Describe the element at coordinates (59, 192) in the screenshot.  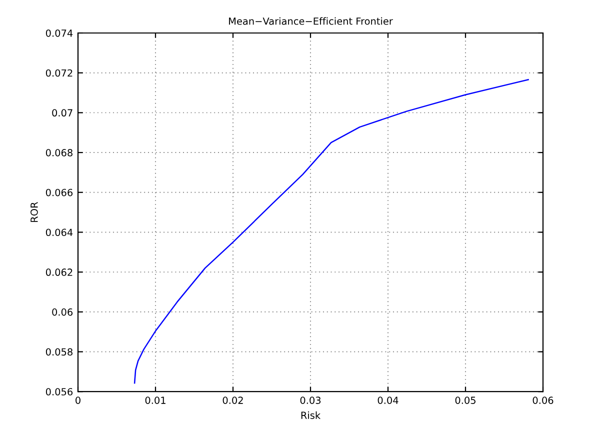
I see `y-tick-label: 0.066` at that location.